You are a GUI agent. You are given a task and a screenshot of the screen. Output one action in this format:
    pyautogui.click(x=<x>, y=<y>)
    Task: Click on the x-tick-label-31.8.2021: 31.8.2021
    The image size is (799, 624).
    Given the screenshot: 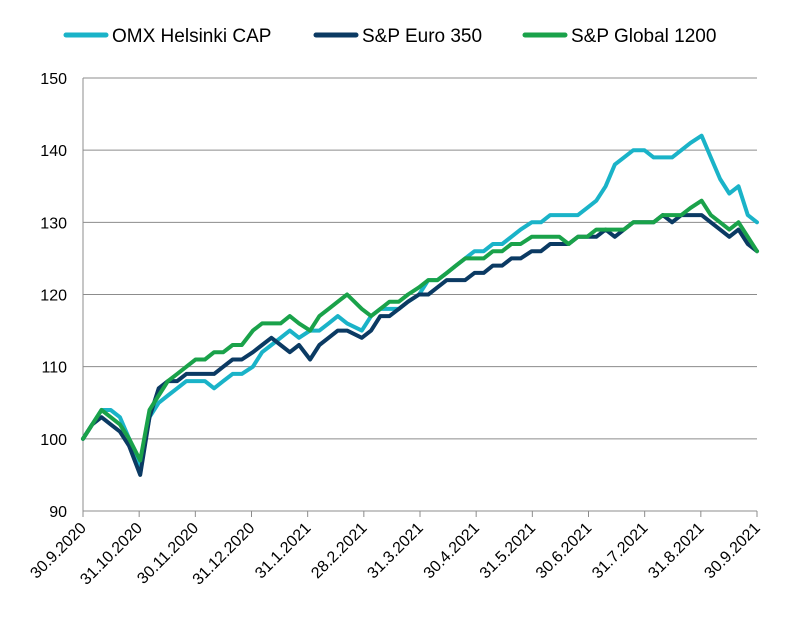 What is the action you would take?
    pyautogui.click(x=676, y=551)
    